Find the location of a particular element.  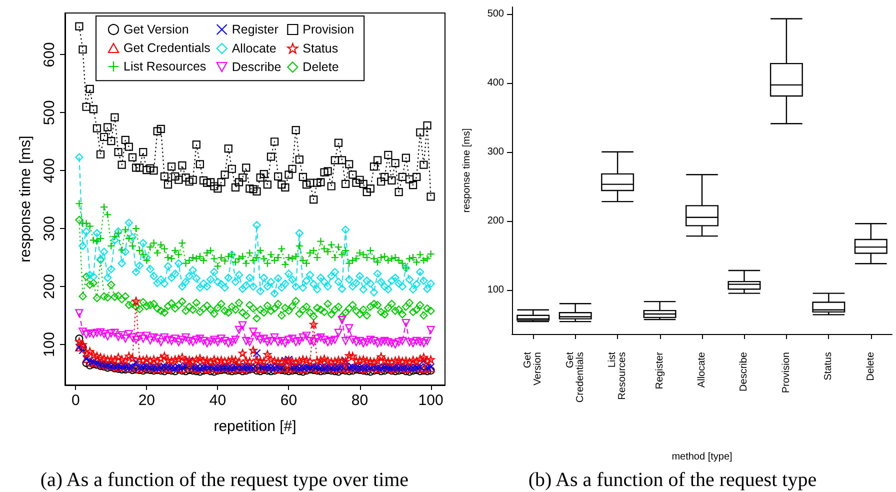

legend-label: Get Version is located at coordinates (156, 29).